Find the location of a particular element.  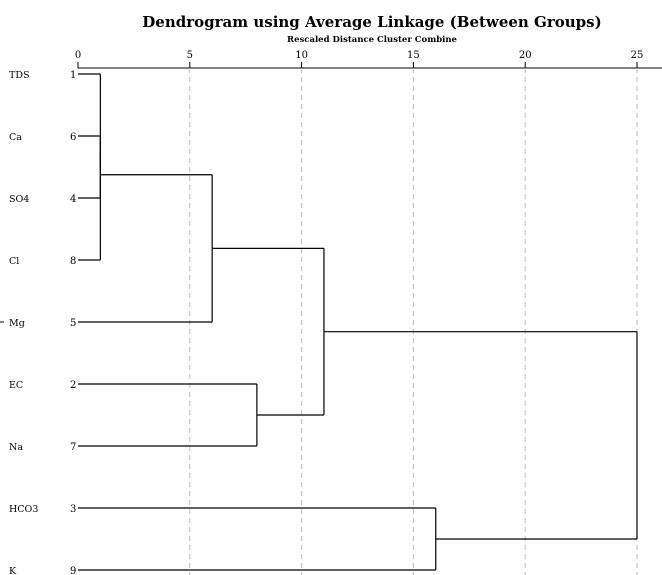

leaf-case-number: 9 is located at coordinates (73, 570).